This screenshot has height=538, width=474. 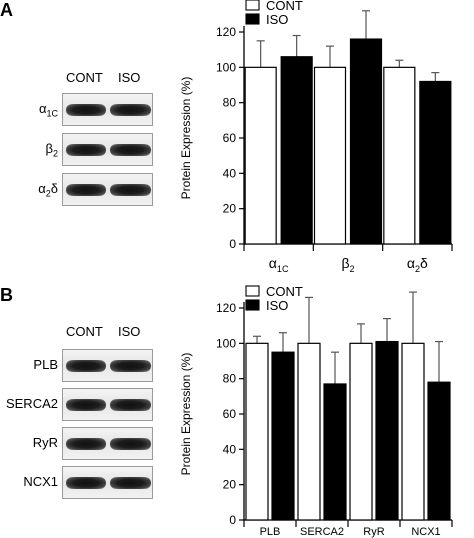 I want to click on x-tick-label: RyR, so click(x=373, y=532).